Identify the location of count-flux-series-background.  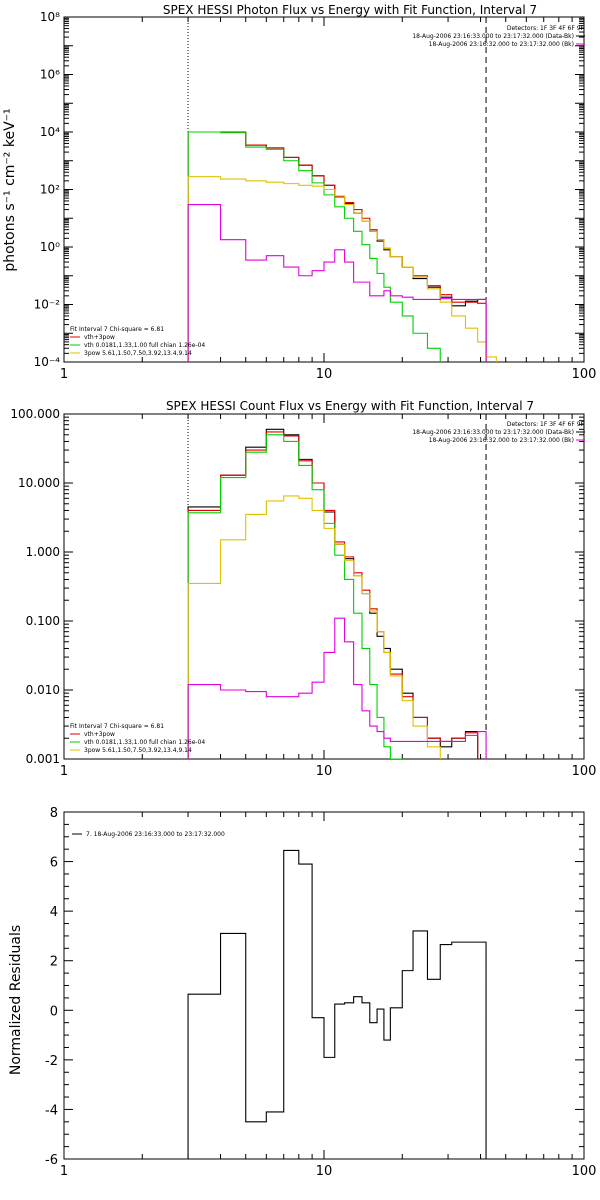
(337, 688).